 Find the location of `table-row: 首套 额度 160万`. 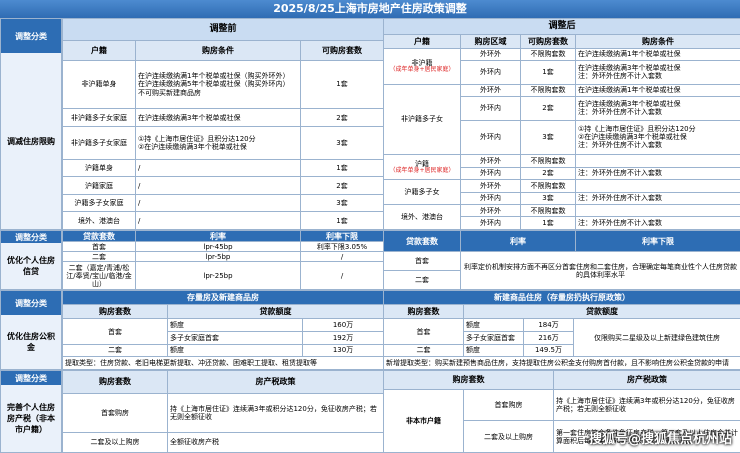

table-row: 首套 额度 160万 is located at coordinates (223, 331).